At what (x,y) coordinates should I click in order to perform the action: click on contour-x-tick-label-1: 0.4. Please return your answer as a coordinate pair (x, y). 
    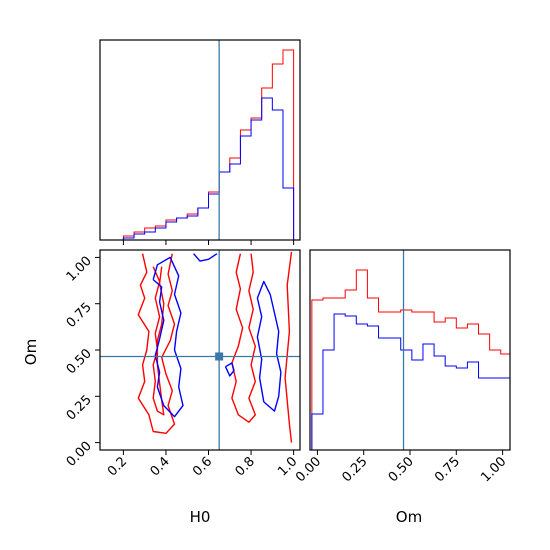
    Looking at the image, I should click on (160, 466).